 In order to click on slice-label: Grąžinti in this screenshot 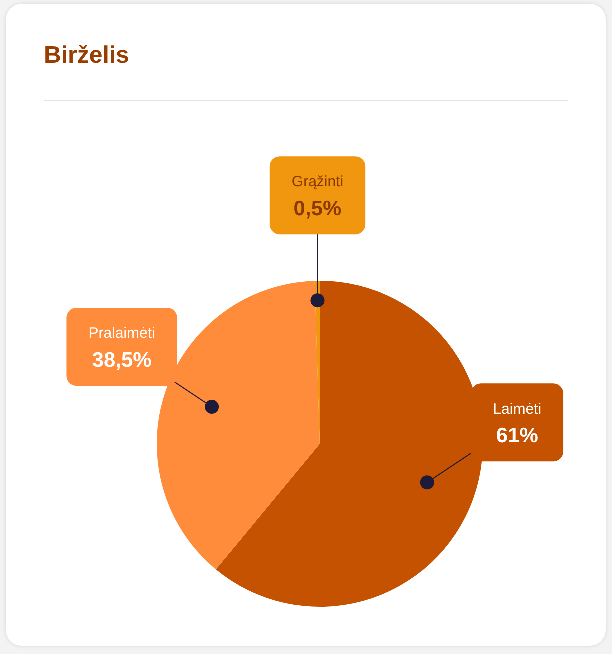, I will do `click(318, 182)`.